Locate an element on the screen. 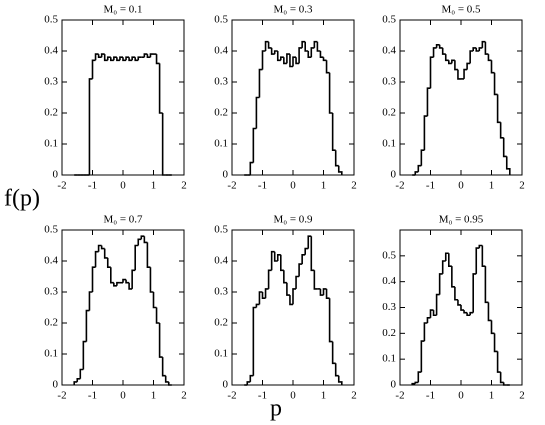 The image size is (545, 425). y-tick-label: 0.5 is located at coordinates (51, 20).